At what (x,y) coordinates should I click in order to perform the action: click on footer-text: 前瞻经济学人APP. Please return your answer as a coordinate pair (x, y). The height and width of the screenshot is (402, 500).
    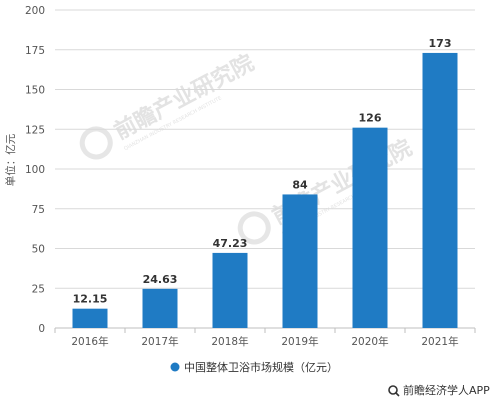
    Looking at the image, I should click on (446, 390).